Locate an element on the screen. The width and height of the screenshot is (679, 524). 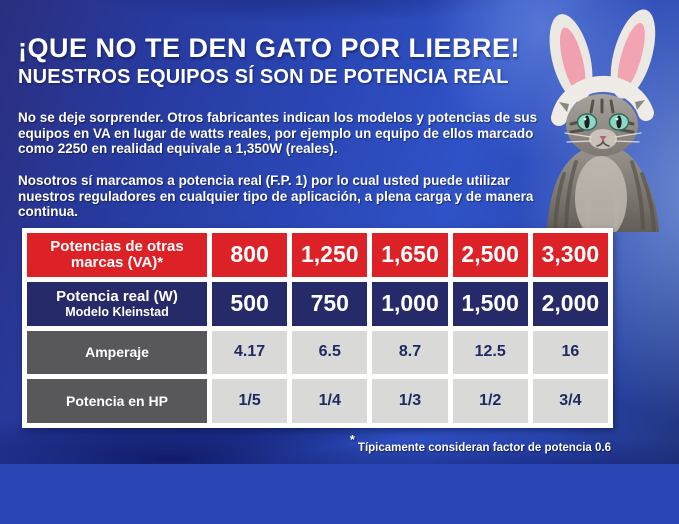
bunny-ears is located at coordinates (571, 58).